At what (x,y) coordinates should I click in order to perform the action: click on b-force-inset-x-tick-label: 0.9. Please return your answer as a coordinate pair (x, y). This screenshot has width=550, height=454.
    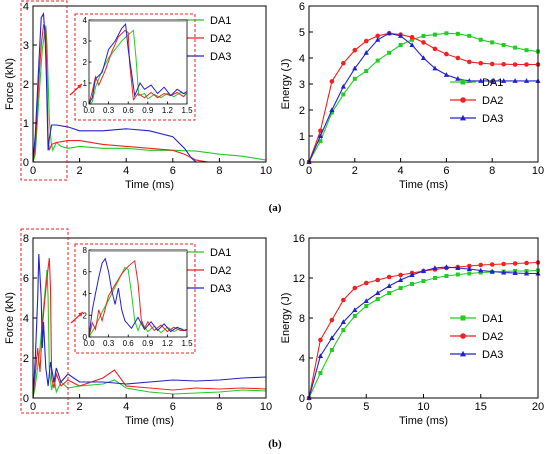
    Looking at the image, I should click on (148, 343).